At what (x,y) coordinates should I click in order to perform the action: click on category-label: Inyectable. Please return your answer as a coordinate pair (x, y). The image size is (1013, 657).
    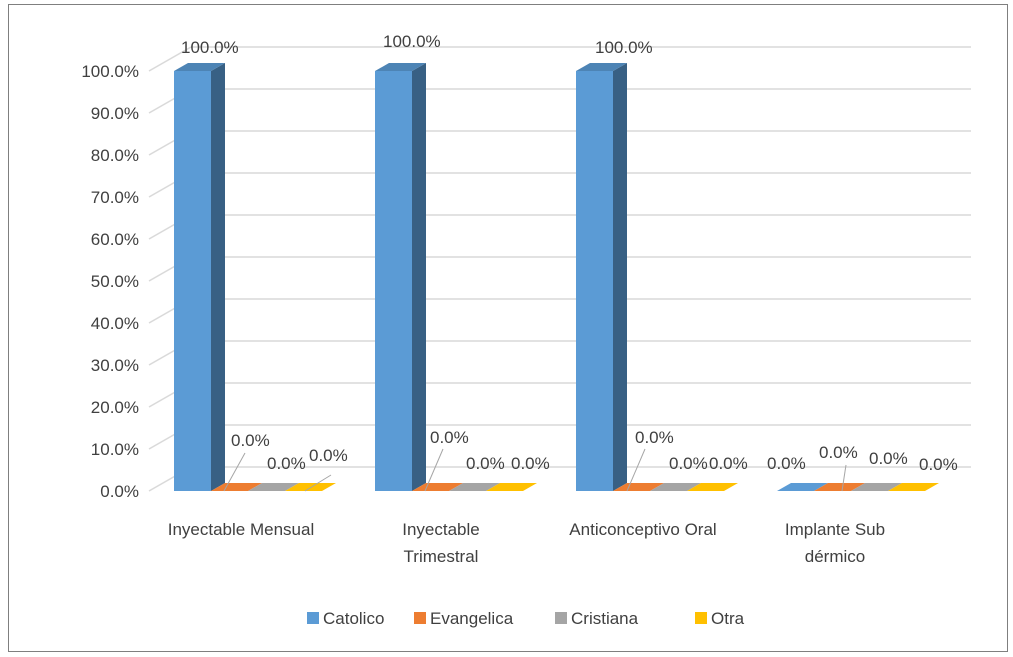
    Looking at the image, I should click on (441, 529).